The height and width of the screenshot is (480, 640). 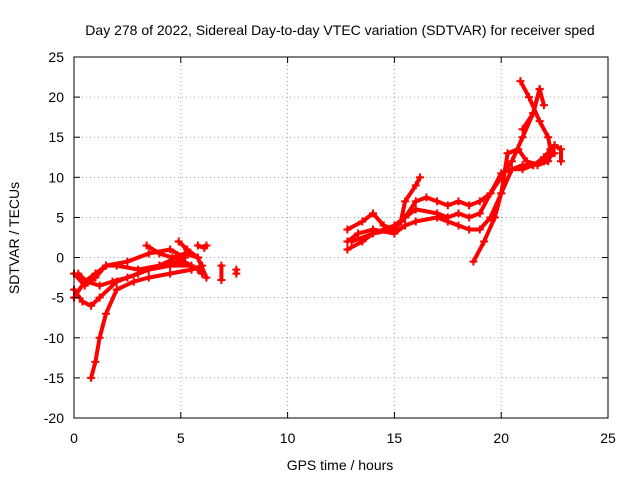 What do you see at coordinates (74, 438) in the screenshot?
I see `x-tick-label: 0` at bounding box center [74, 438].